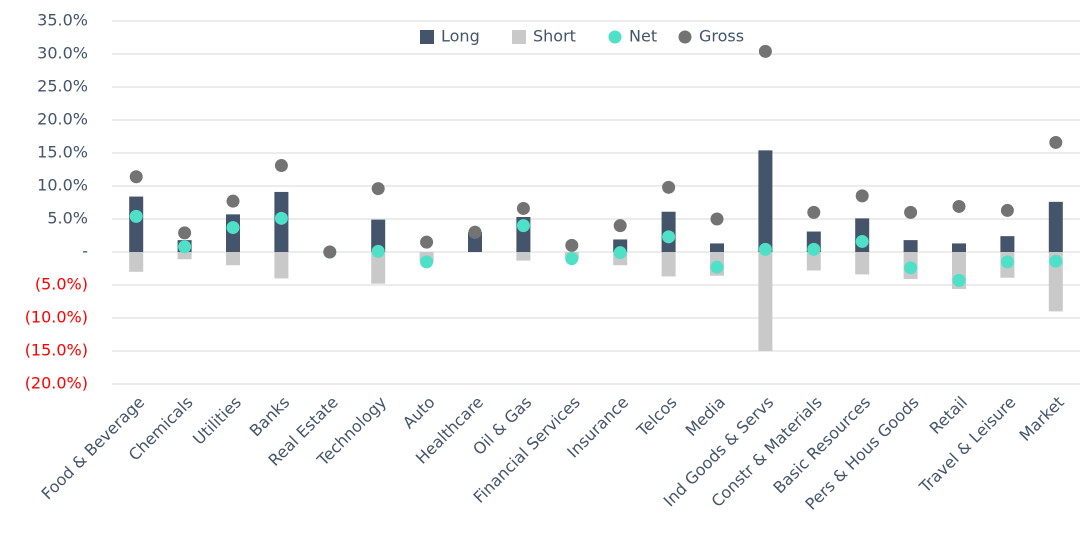  I want to click on y-tick-label: -, so click(85, 251).